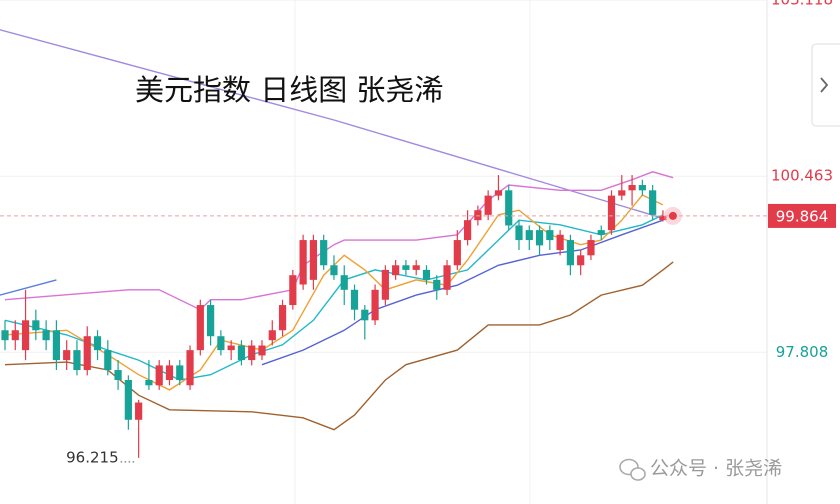 The width and height of the screenshot is (840, 504). What do you see at coordinates (632, 469) in the screenshot?
I see `wechat-icon` at bounding box center [632, 469].